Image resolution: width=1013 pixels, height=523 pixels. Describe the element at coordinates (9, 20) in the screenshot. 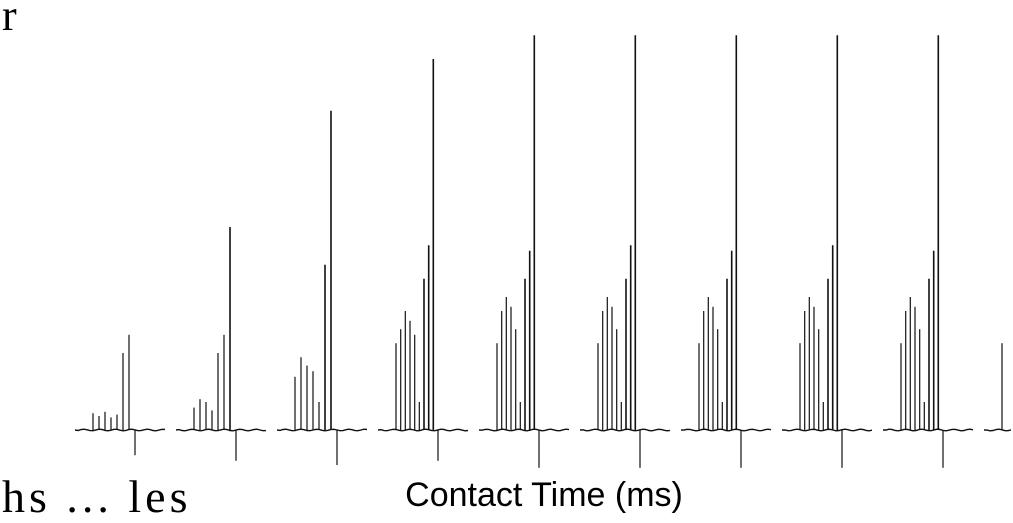

I see `top-text-fragment: r` at that location.